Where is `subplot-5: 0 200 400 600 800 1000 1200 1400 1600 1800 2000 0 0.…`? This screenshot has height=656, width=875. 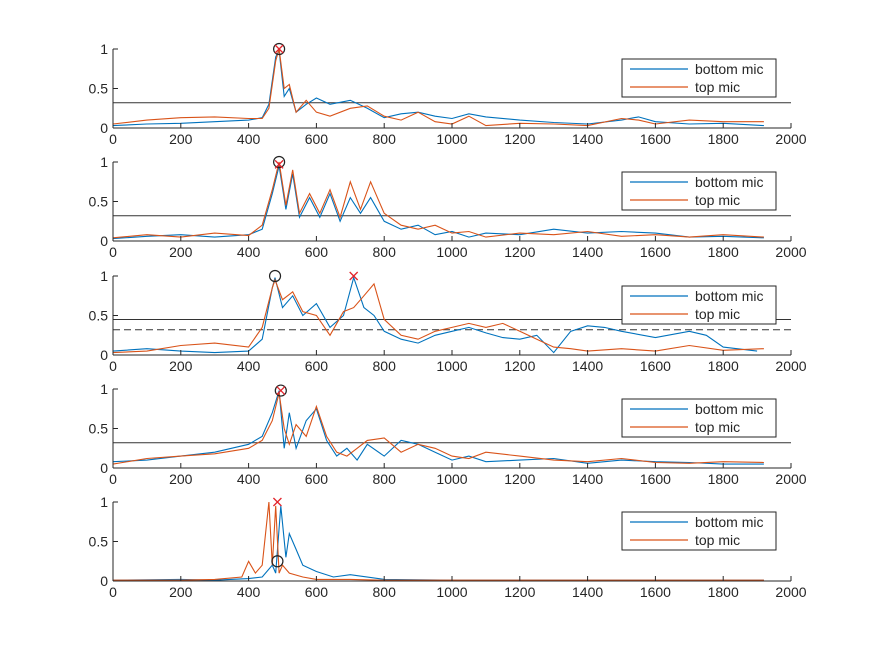
subplot-5: 0 200 400 600 800 1000 1200 1400 1600 1800 2000 0 0.… is located at coordinates (448, 547).